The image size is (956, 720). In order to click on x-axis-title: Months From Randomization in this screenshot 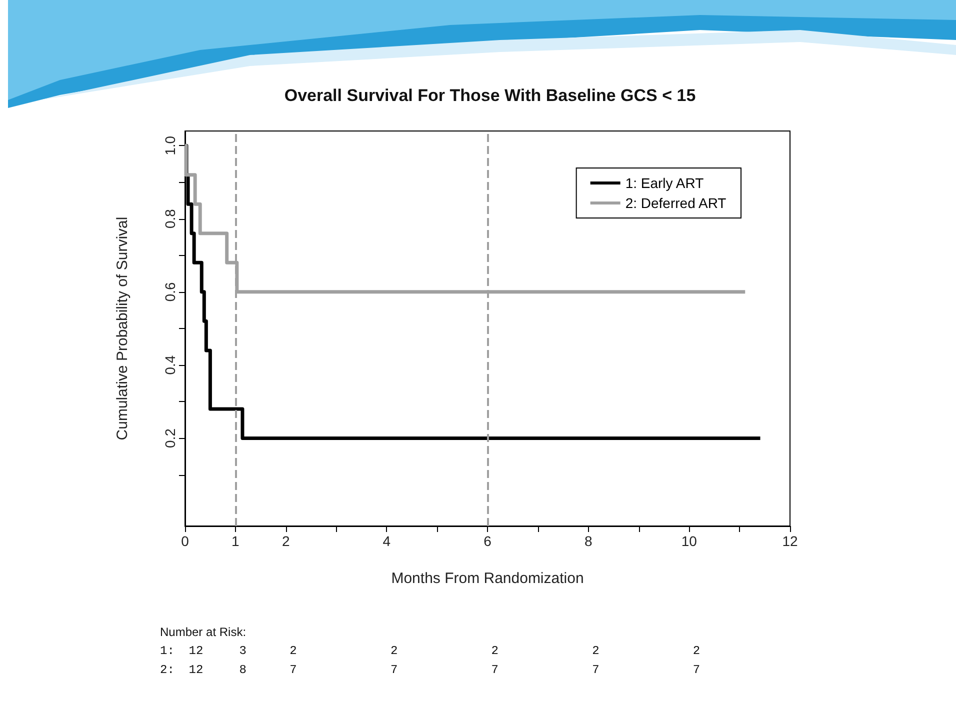, I will do `click(487, 578)`.